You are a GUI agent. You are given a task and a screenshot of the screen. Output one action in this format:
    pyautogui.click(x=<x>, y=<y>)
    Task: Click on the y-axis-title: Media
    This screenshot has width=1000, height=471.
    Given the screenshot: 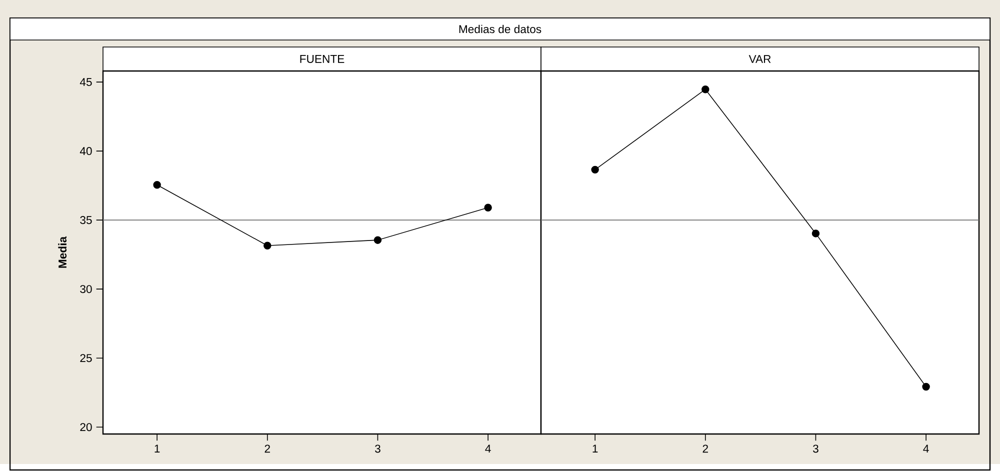 What is the action you would take?
    pyautogui.click(x=62, y=252)
    